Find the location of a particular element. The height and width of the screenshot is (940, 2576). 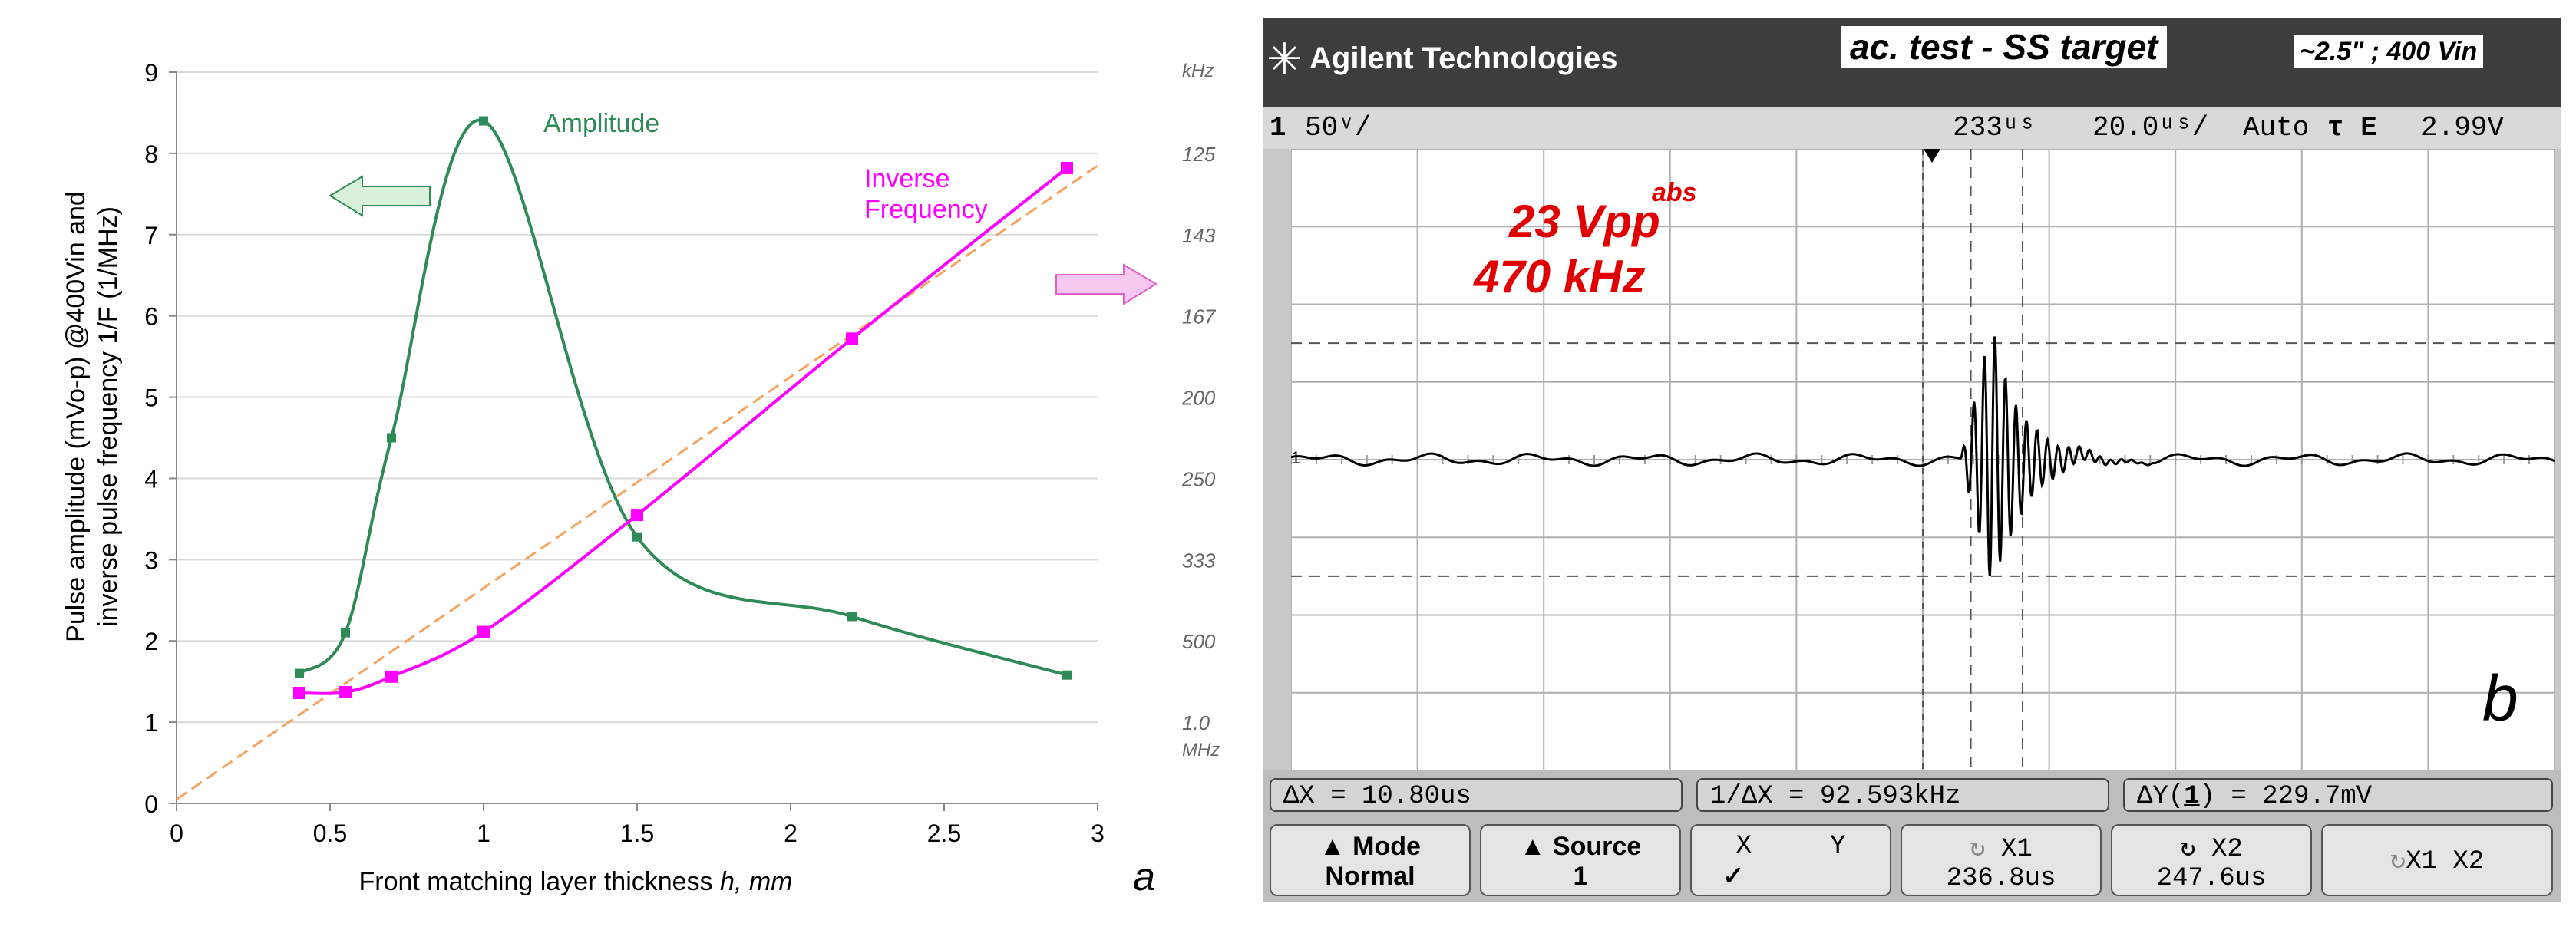

x-tick-label: 1.5 is located at coordinates (637, 833).